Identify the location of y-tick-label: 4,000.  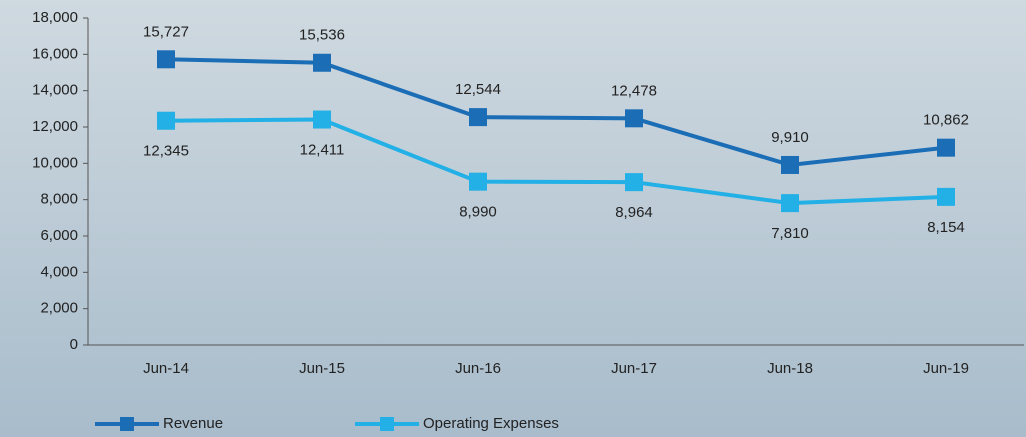
(59, 271).